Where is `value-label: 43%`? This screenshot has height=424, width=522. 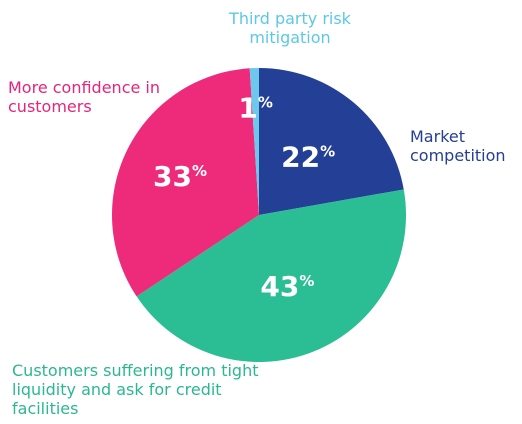
value-label: 43% is located at coordinates (287, 286).